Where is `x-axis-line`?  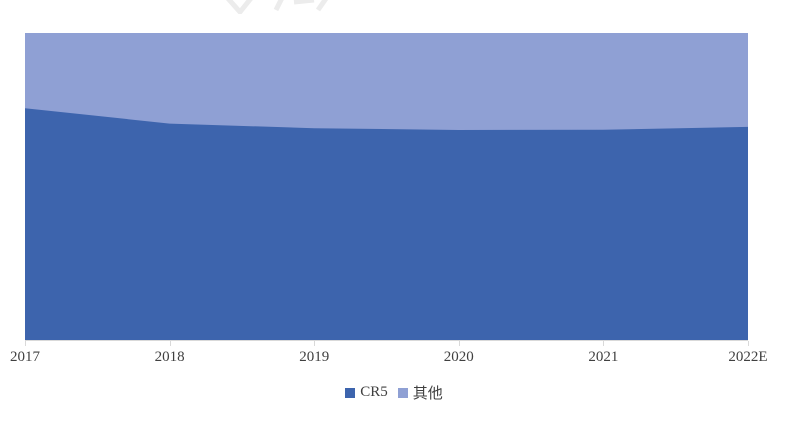
x-axis-line is located at coordinates (386, 340).